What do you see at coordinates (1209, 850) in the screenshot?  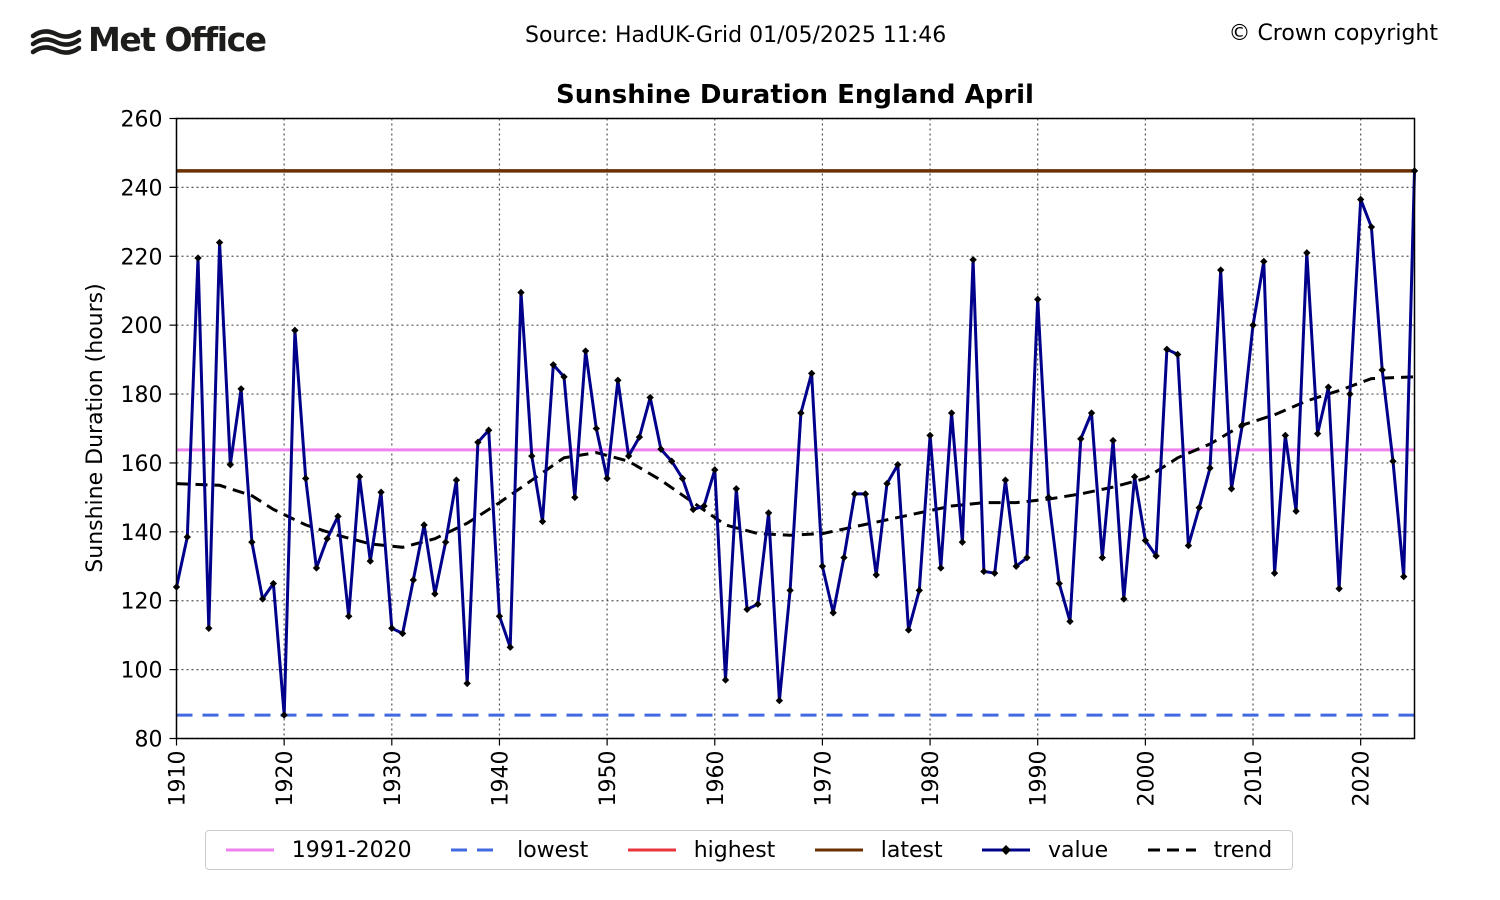 I see `legend-item-trend: trend` at bounding box center [1209, 850].